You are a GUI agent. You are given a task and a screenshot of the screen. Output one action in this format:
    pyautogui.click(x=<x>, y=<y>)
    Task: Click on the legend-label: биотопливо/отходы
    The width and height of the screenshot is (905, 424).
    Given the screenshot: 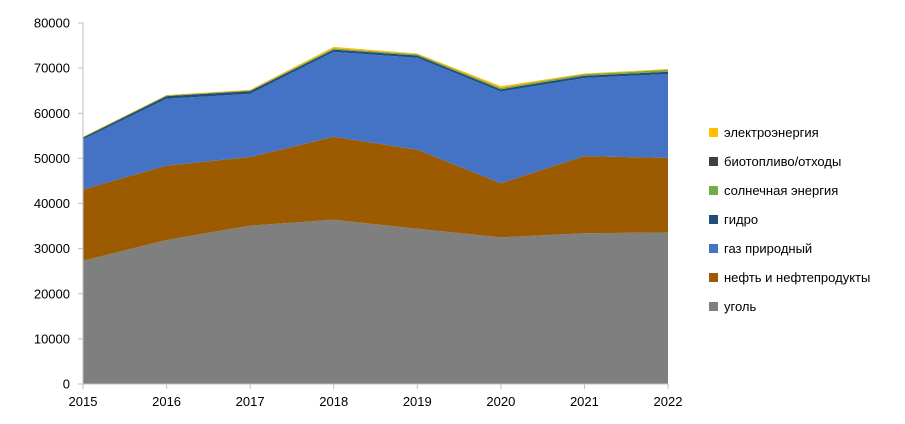 What is the action you would take?
    pyautogui.click(x=783, y=161)
    